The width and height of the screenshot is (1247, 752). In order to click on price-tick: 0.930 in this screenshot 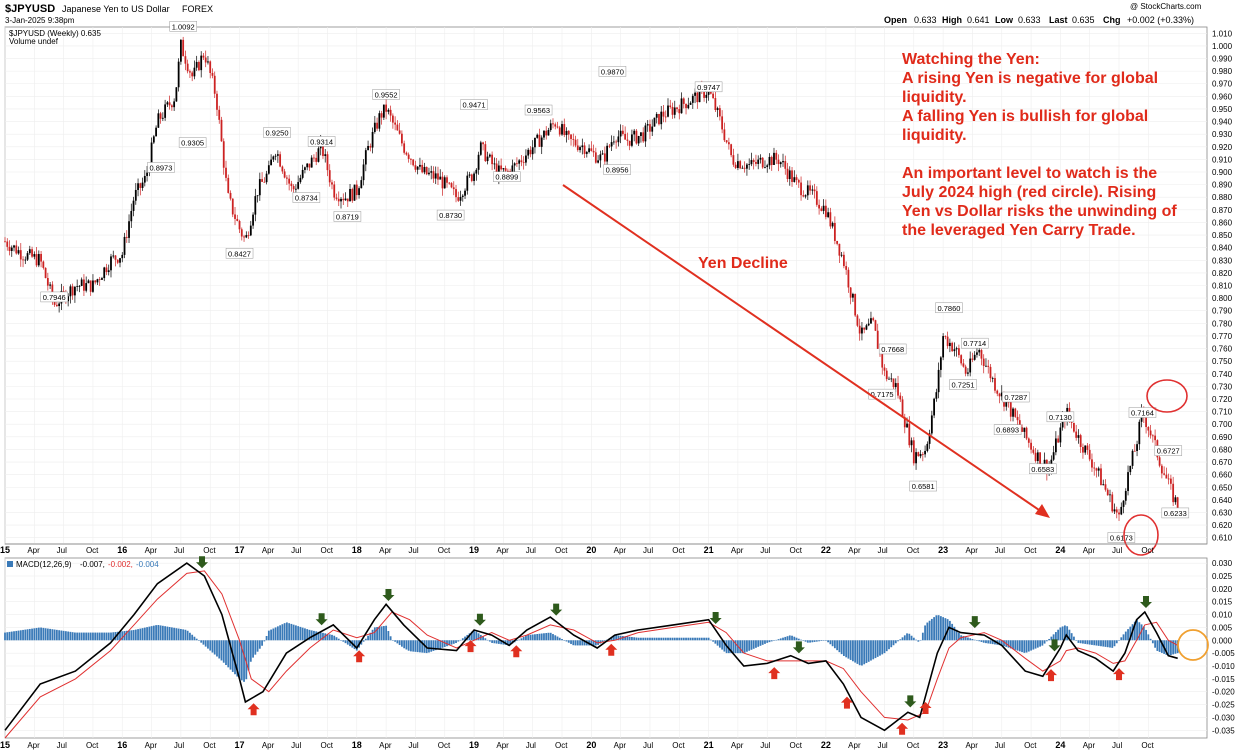, I will do `click(1222, 134)`.